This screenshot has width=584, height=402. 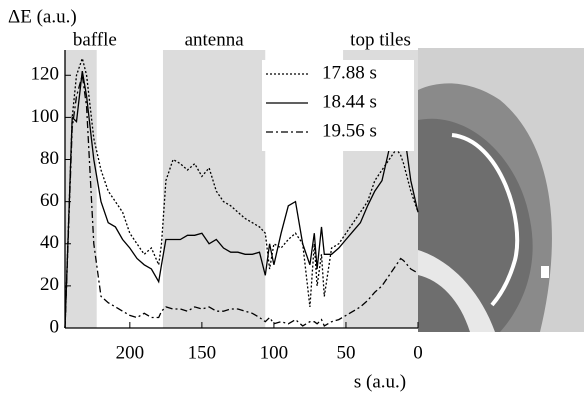 What do you see at coordinates (345, 352) in the screenshot?
I see `x-tick-label: 50` at bounding box center [345, 352].